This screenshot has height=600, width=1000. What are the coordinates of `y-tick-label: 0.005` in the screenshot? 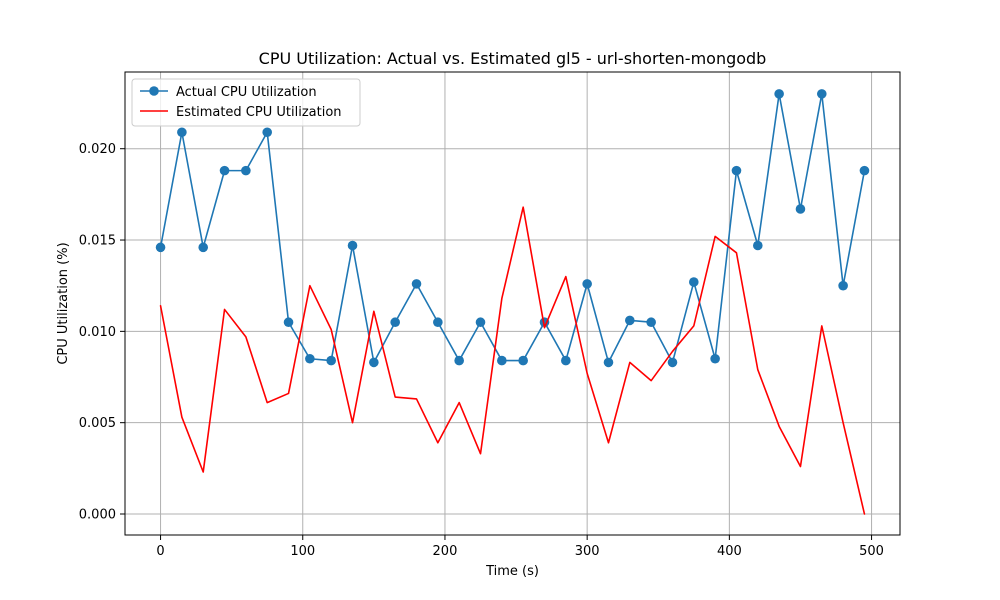 It's located at (97, 423).